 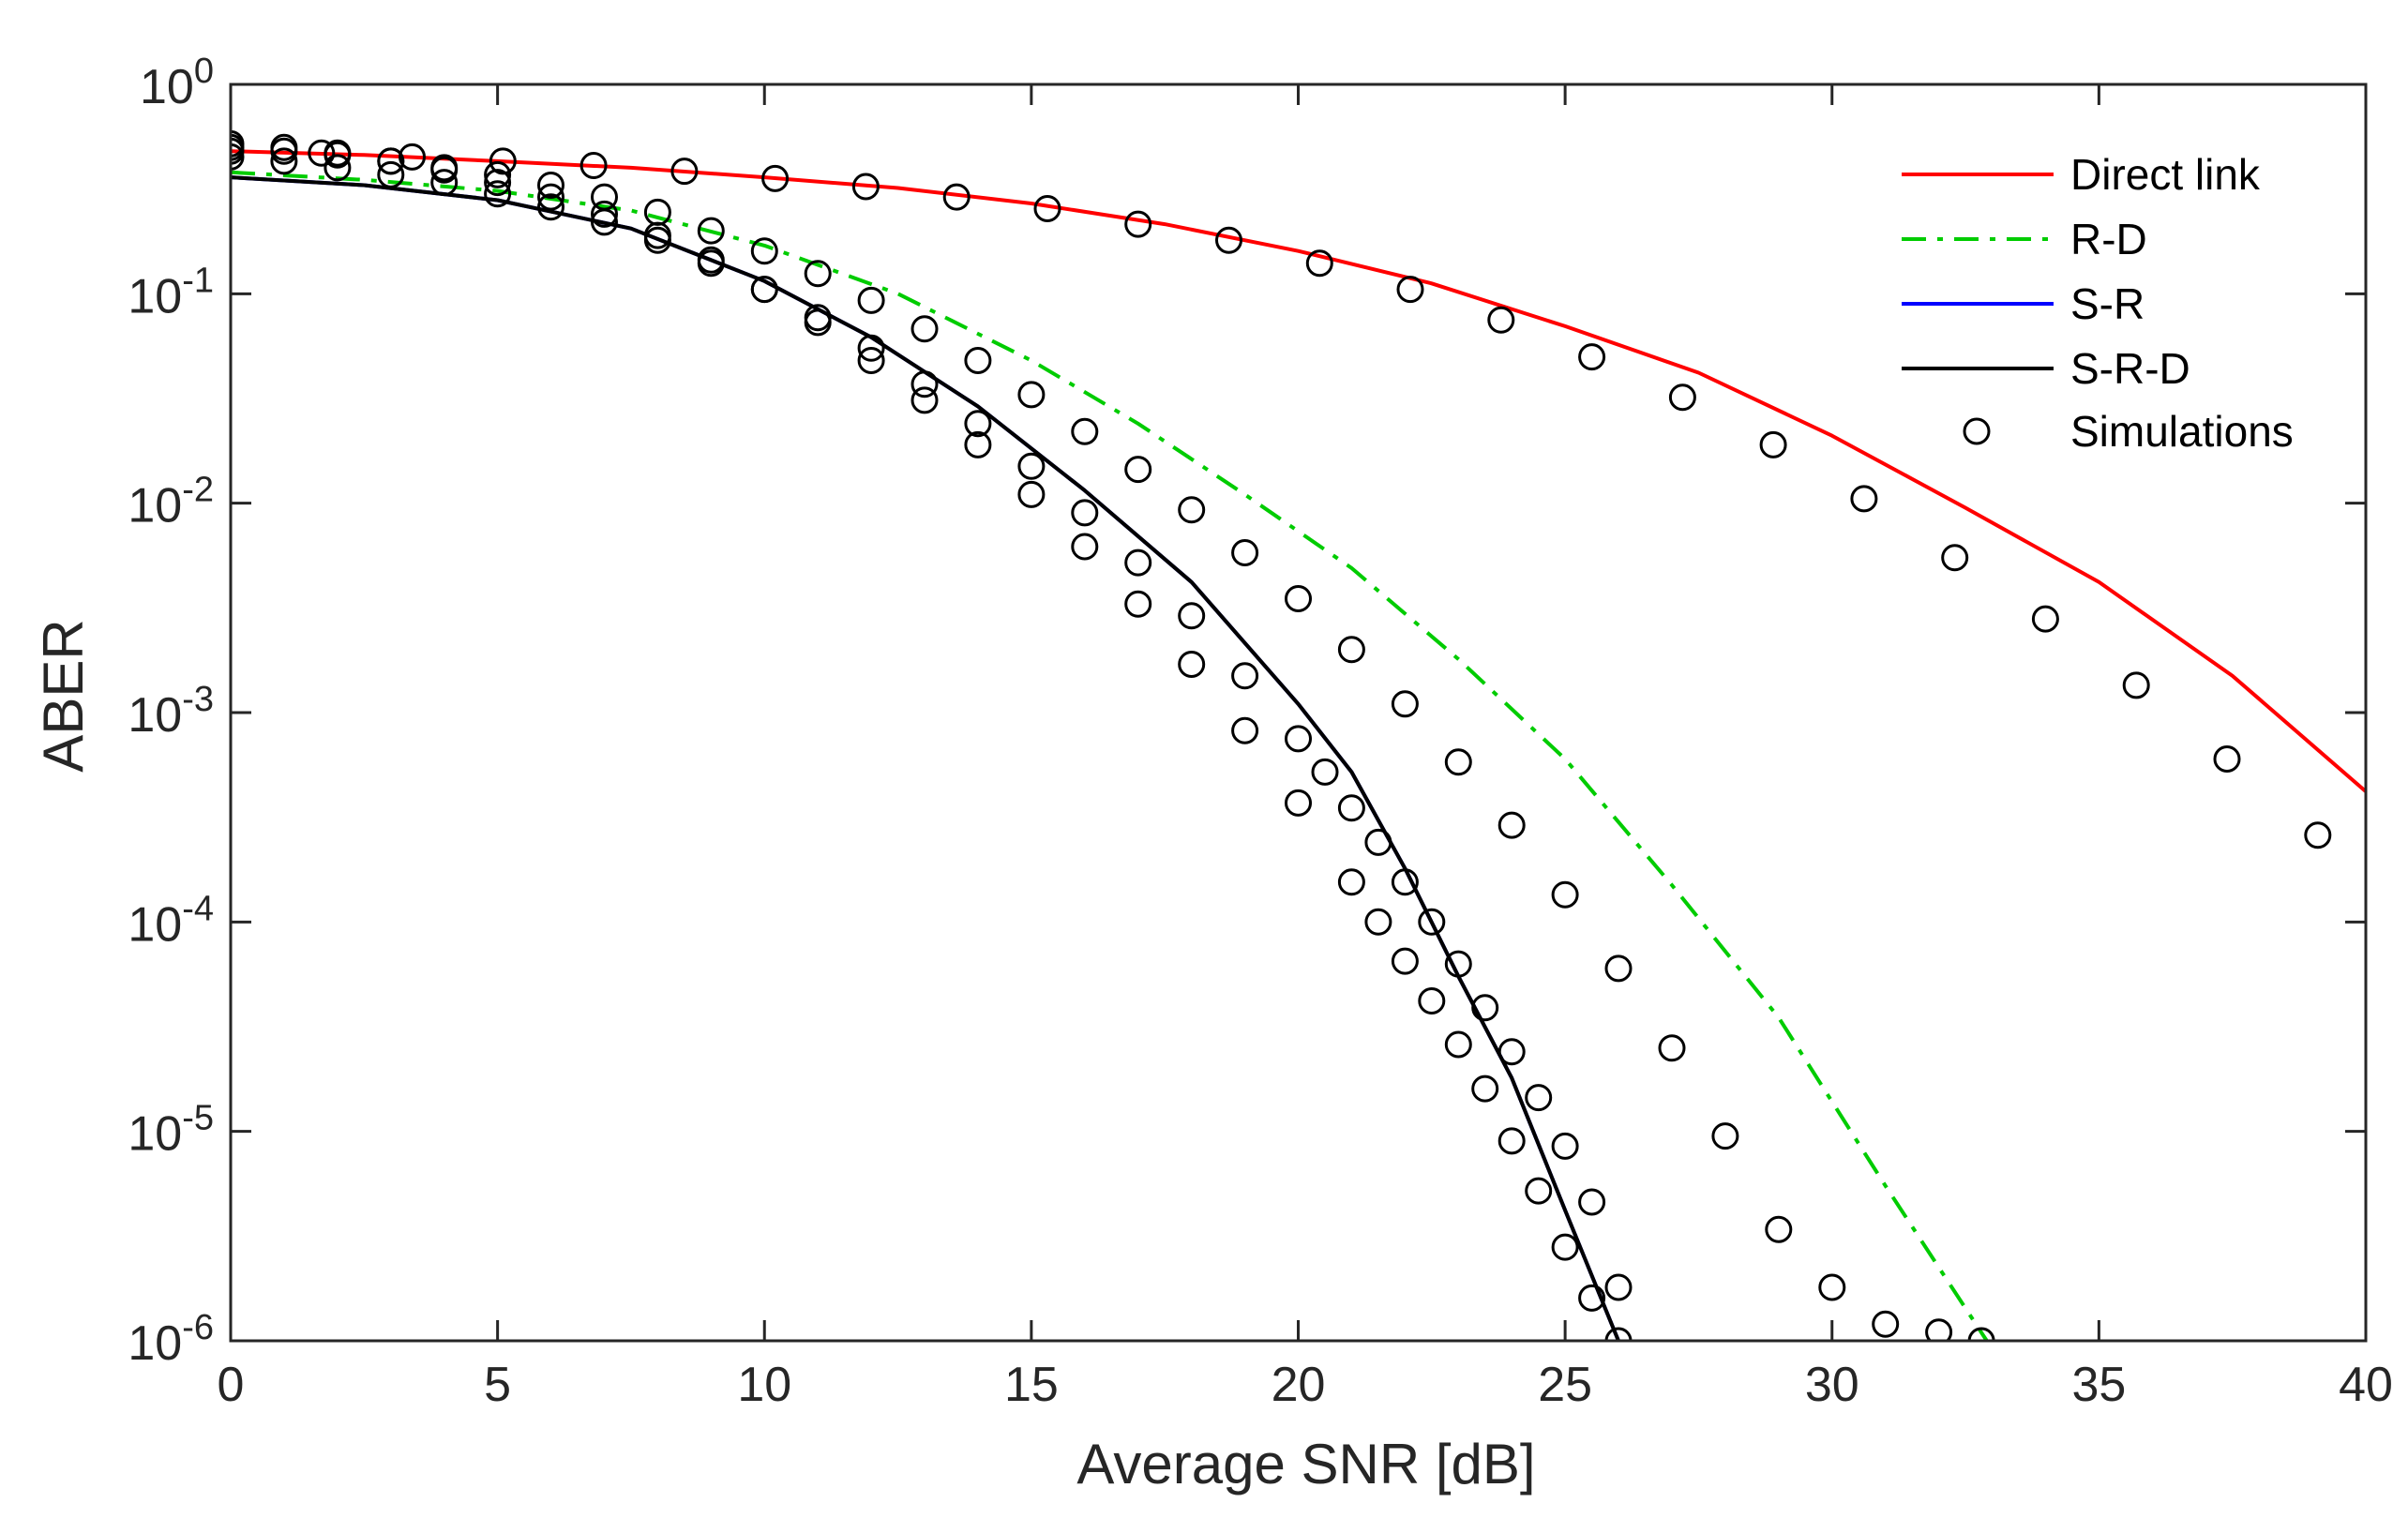 I want to click on y-tick-label: 10⁻², so click(x=171, y=502).